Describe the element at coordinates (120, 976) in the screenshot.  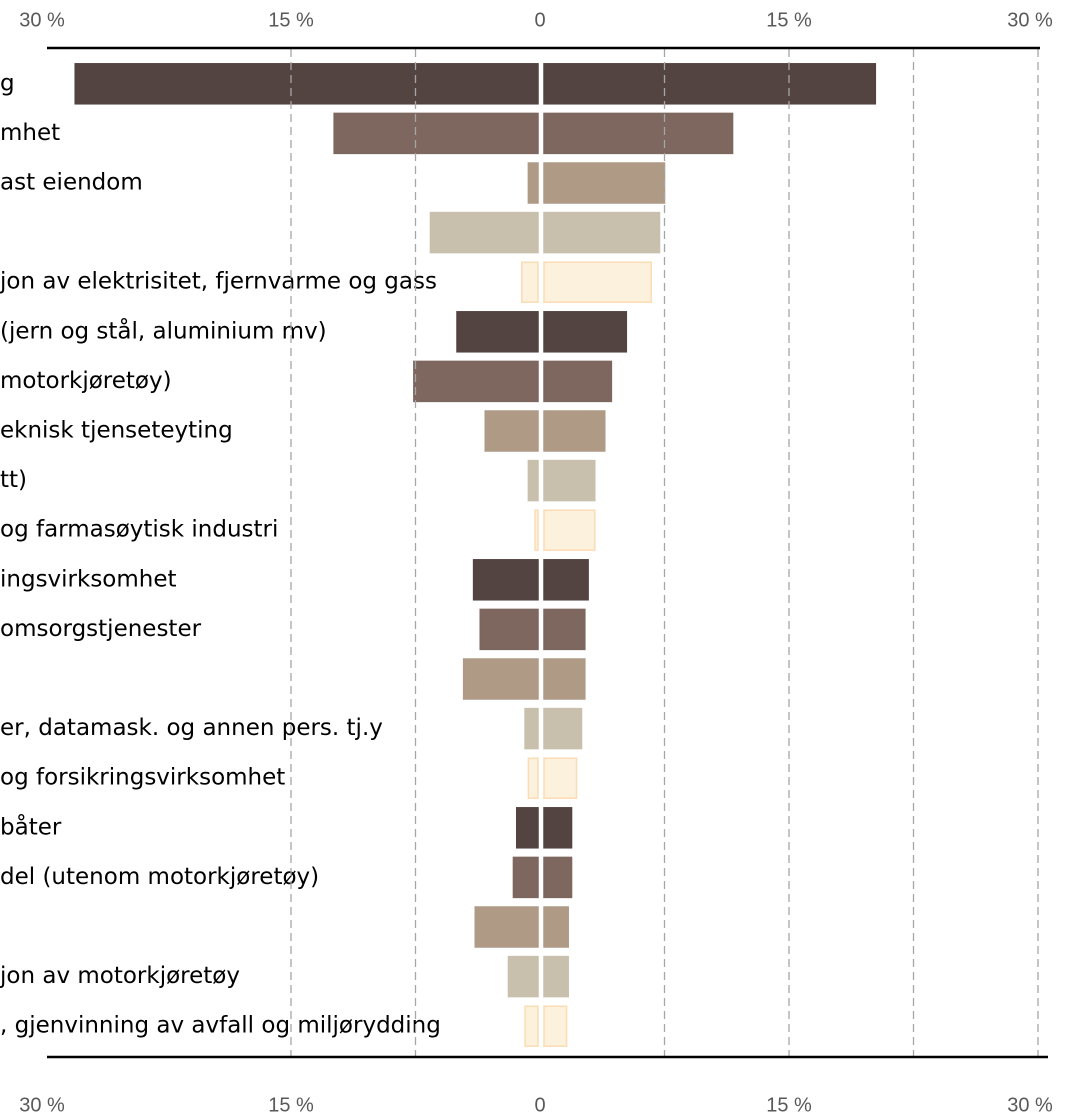
I see `category-label: jon av motorkjøretøy` at that location.